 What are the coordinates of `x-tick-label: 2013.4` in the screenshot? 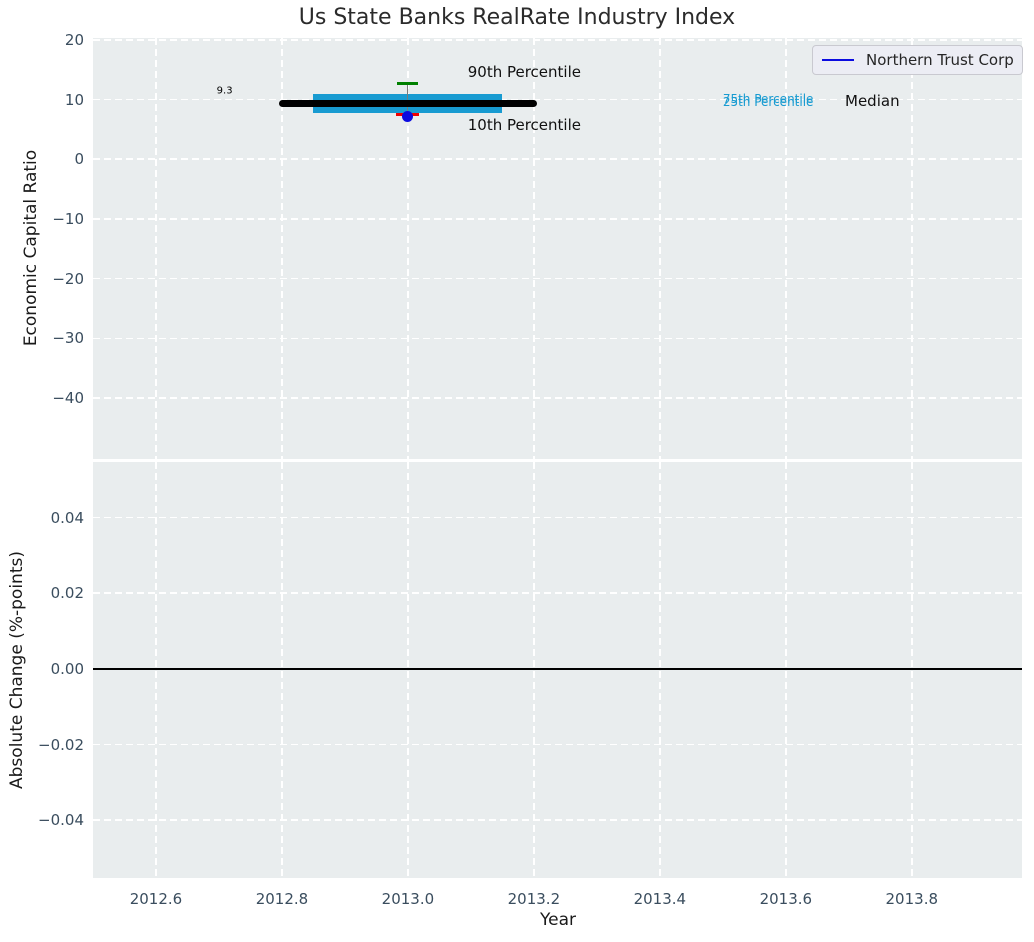 It's located at (660, 899).